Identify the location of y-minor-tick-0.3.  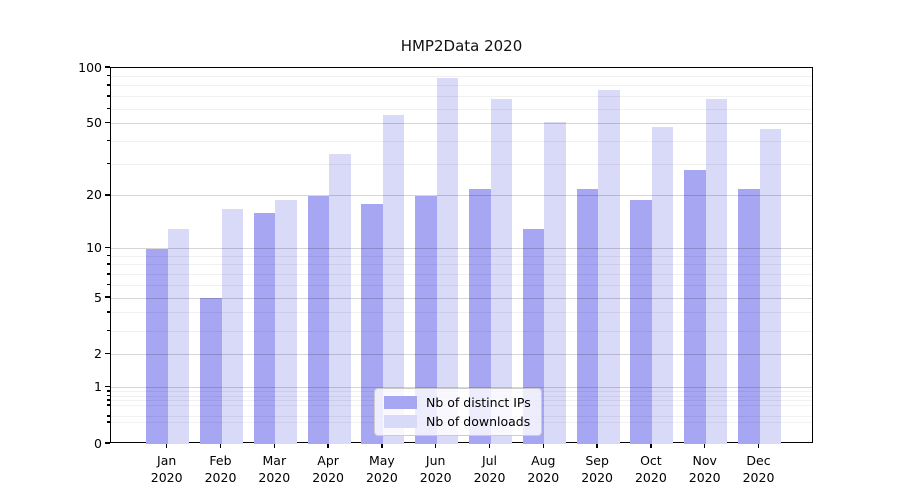
(108, 422).